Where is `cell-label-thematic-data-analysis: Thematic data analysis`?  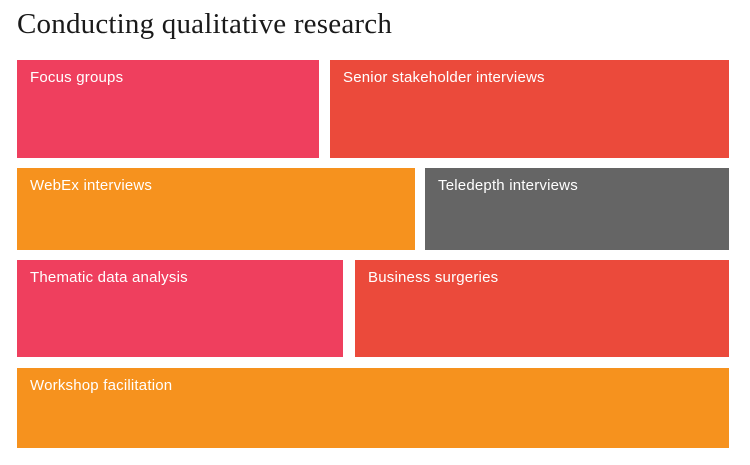
cell-label-thematic-data-analysis: Thematic data analysis is located at coordinates (109, 277).